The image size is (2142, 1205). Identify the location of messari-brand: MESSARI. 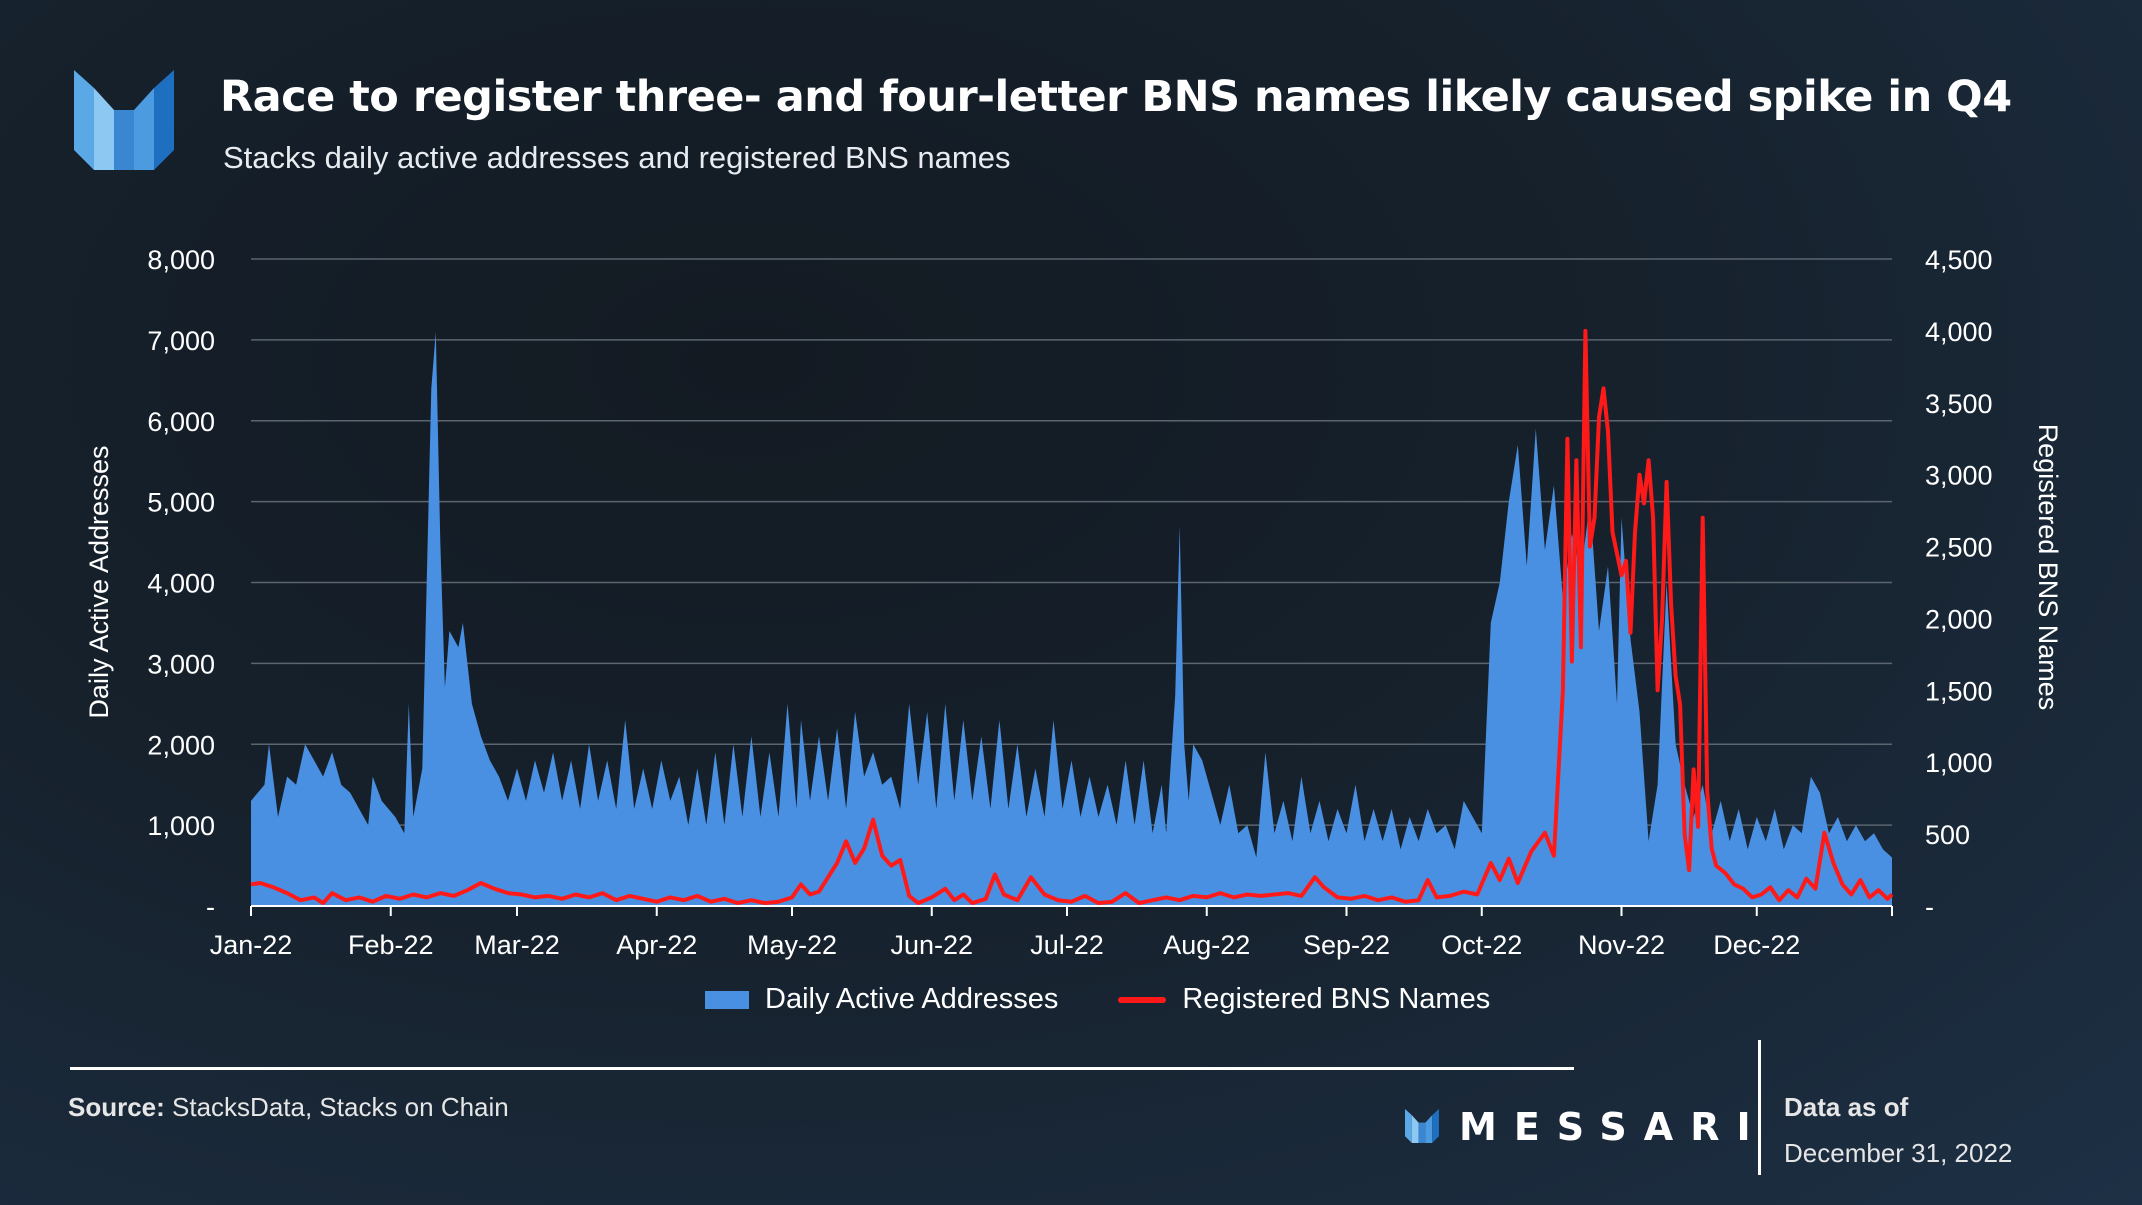
(1585, 1127).